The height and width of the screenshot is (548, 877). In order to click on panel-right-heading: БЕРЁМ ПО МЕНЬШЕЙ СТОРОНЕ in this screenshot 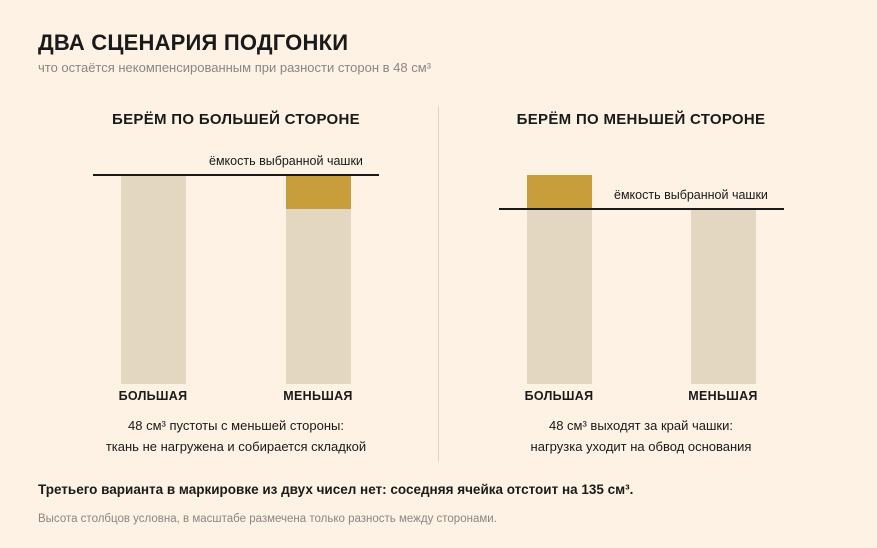, I will do `click(641, 119)`.